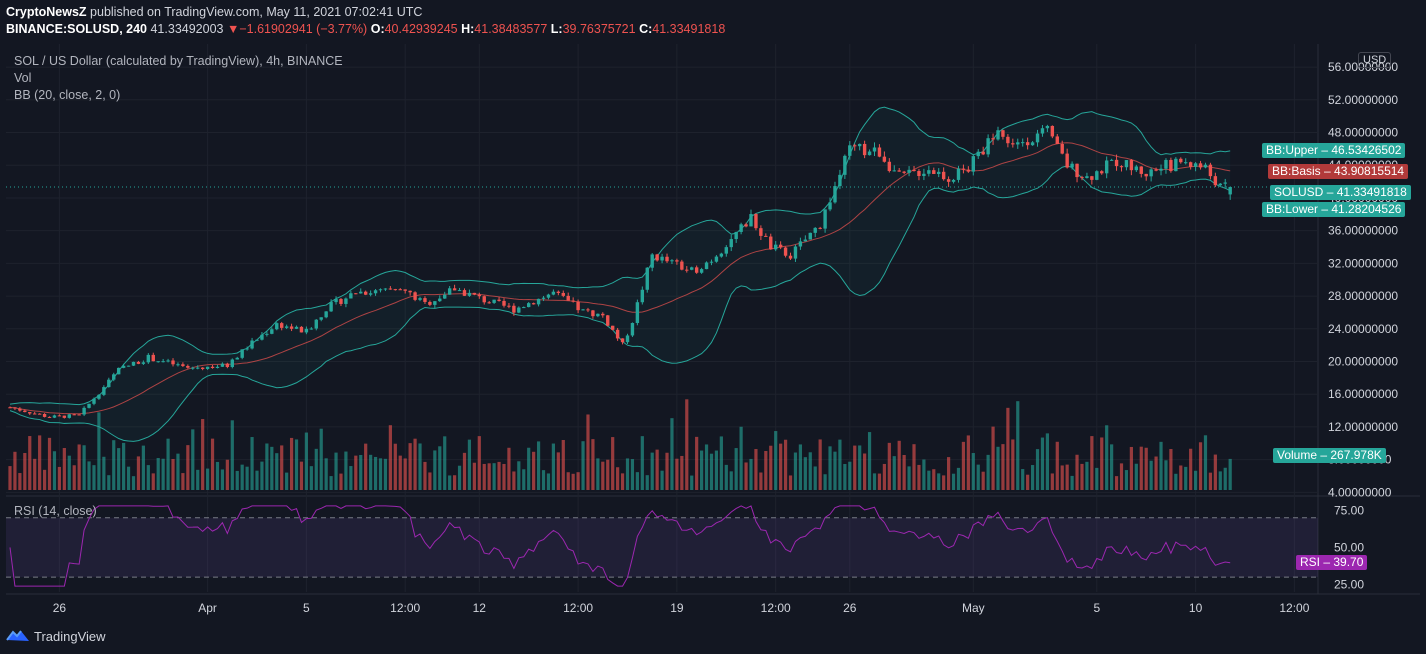 The image size is (1426, 654). I want to click on currency-label: USD, so click(1375, 60).